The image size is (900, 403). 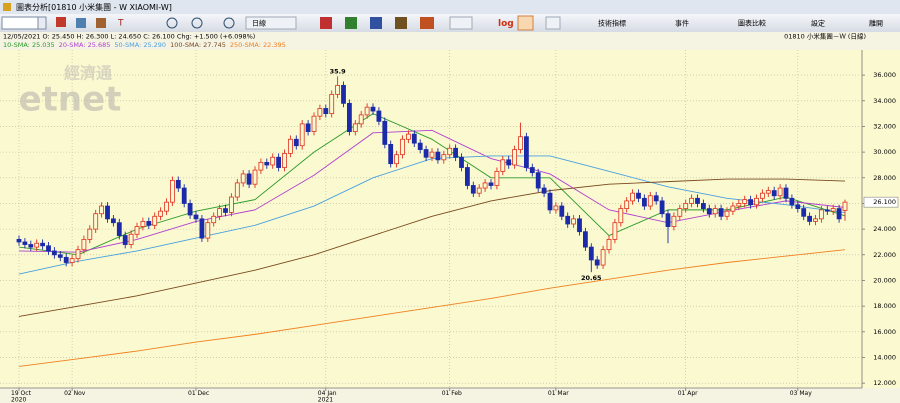 I want to click on window-button, so click(x=553, y=23).